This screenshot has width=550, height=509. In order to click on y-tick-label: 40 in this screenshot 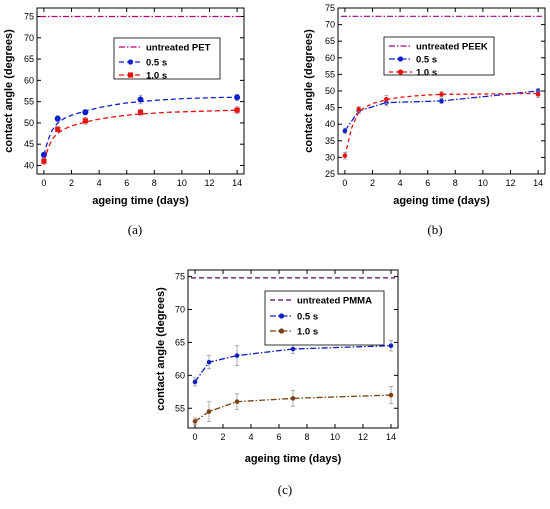, I will do `click(29, 165)`.